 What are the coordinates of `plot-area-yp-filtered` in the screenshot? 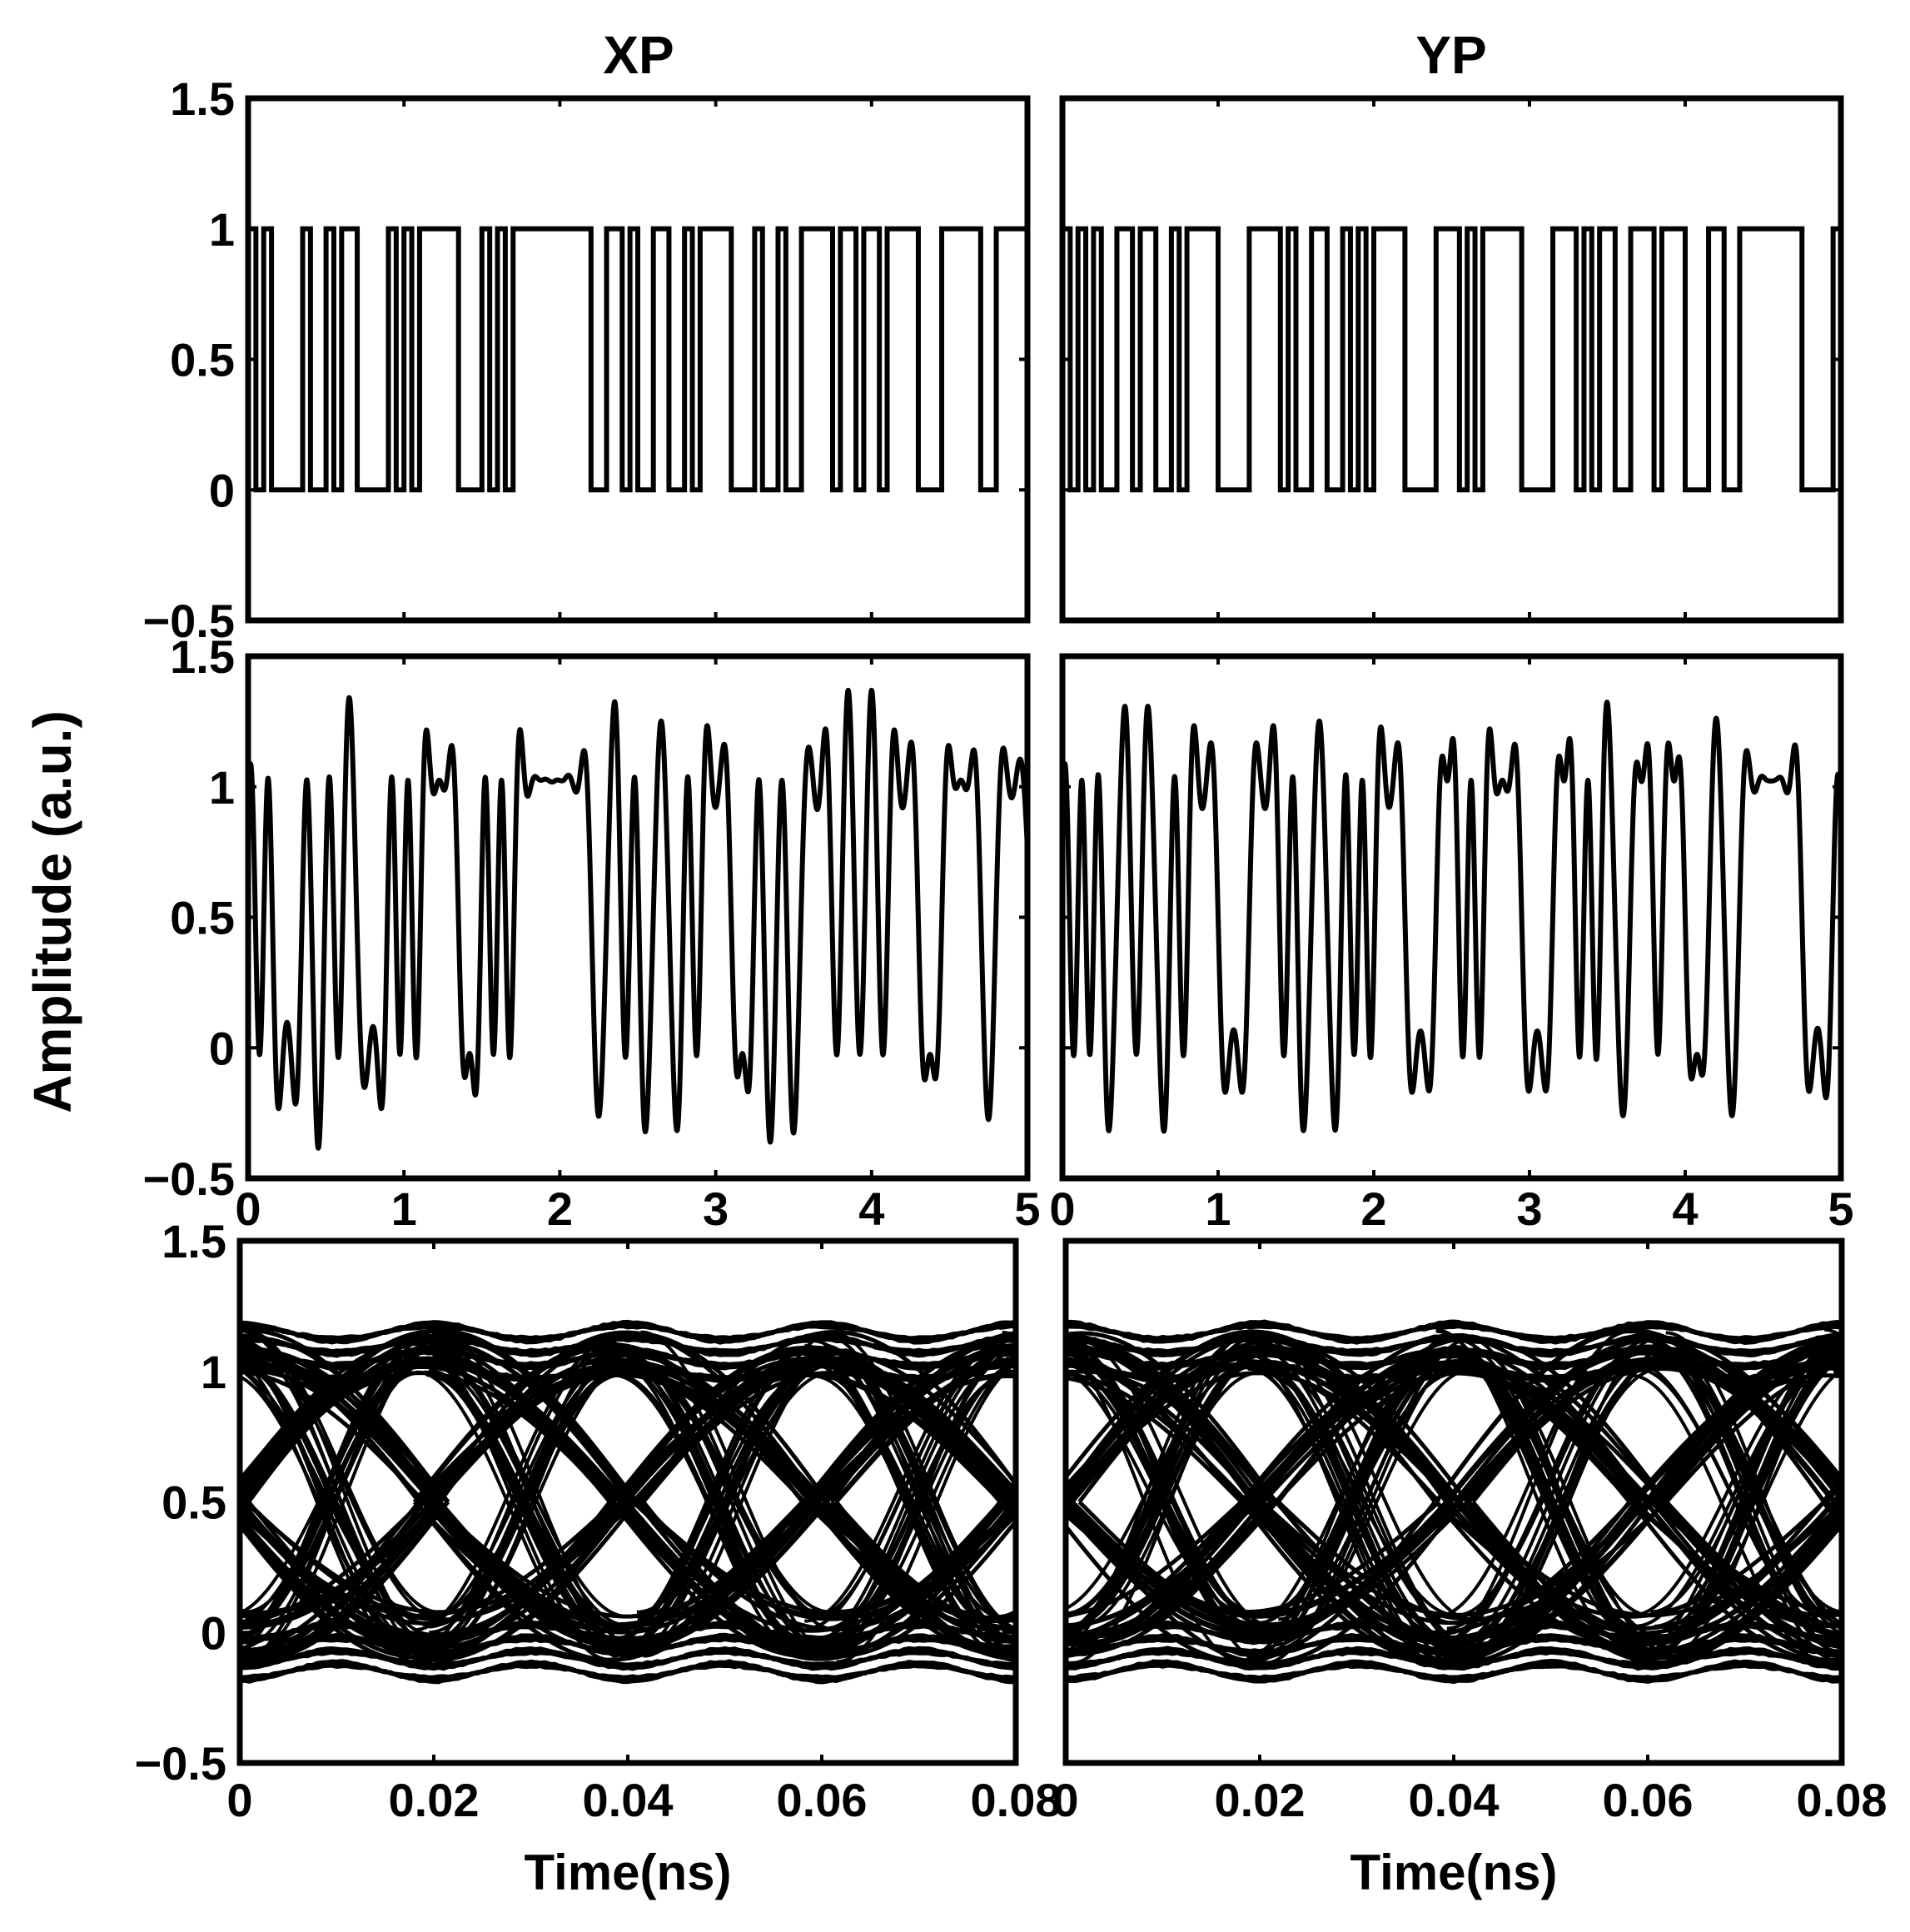 It's located at (1451, 917).